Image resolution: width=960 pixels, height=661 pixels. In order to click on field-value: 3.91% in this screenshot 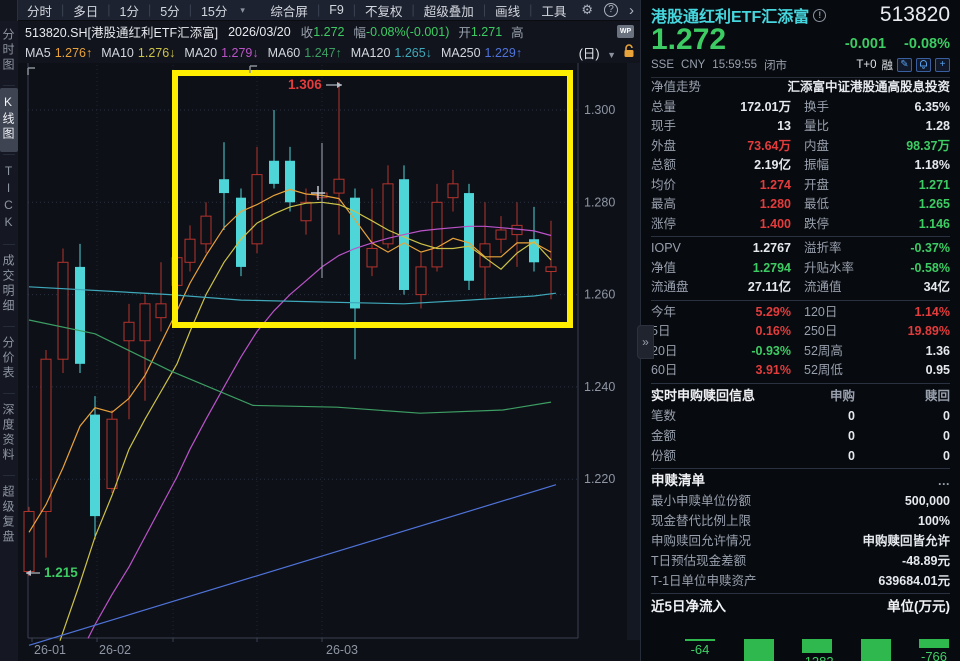, I will do `click(773, 370)`.